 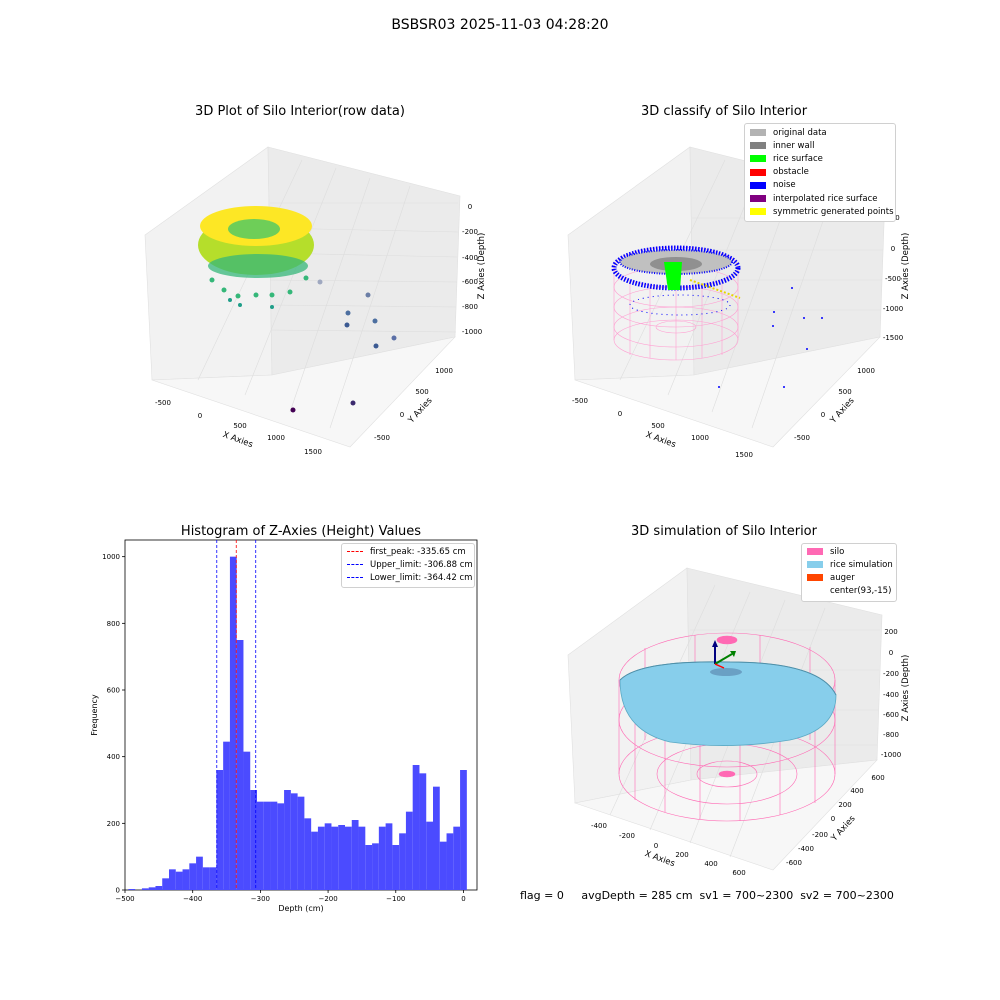 I want to click on sim3d-ytick: -600, so click(x=794, y=863).